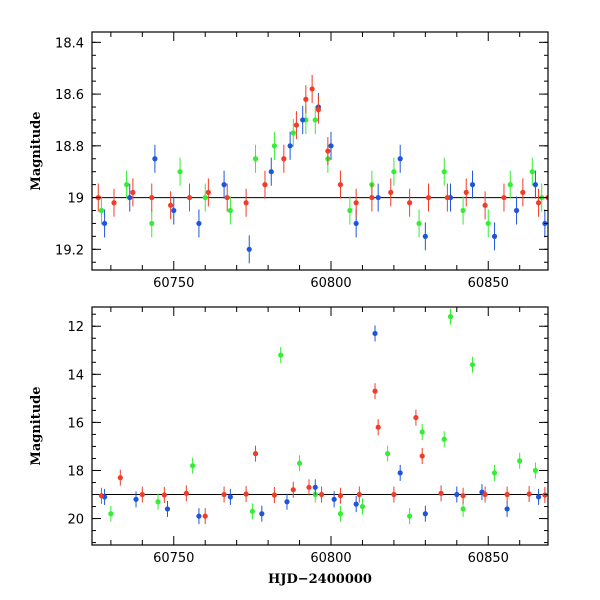  I want to click on y-tick-label: 18.8, so click(69, 147).